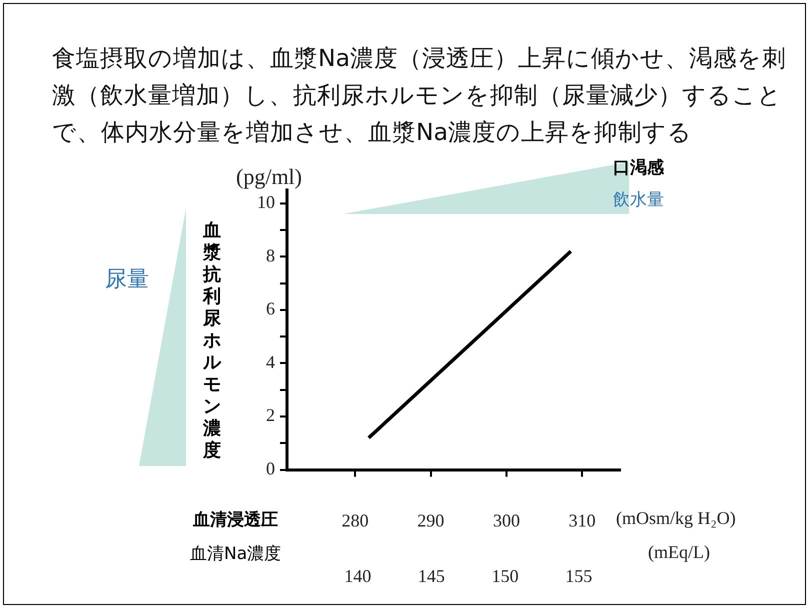 Image resolution: width=811 pixels, height=610 pixels. What do you see at coordinates (676, 518) in the screenshot?
I see `text: (mOsm/kg H₂O)` at bounding box center [676, 518].